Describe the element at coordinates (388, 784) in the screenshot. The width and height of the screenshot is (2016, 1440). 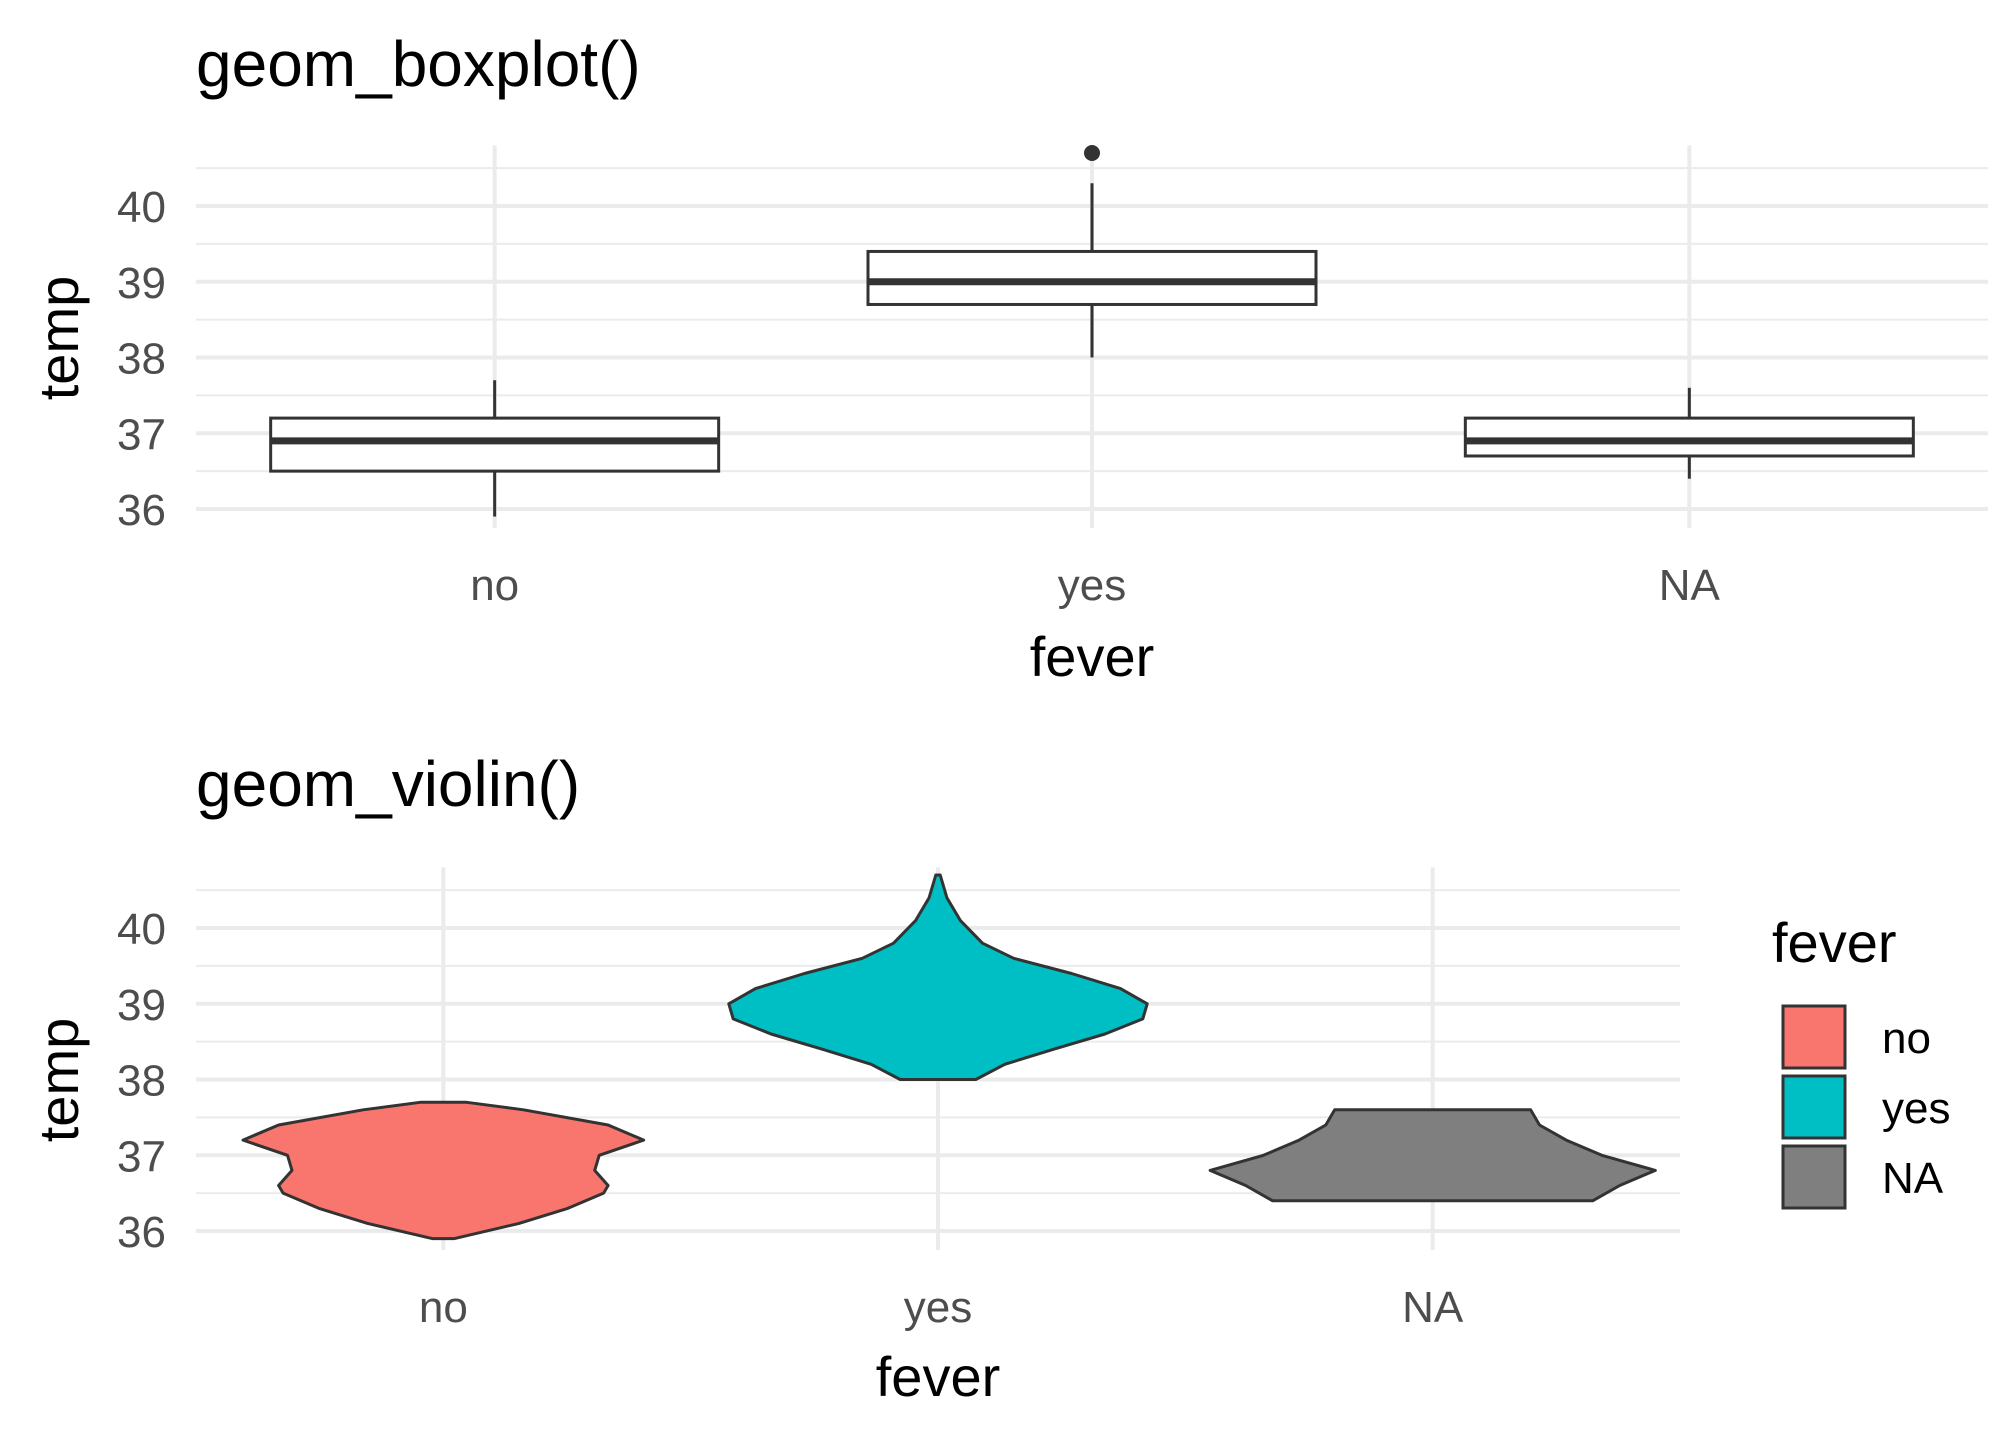
I see `violin-title: geom_violin()` at that location.